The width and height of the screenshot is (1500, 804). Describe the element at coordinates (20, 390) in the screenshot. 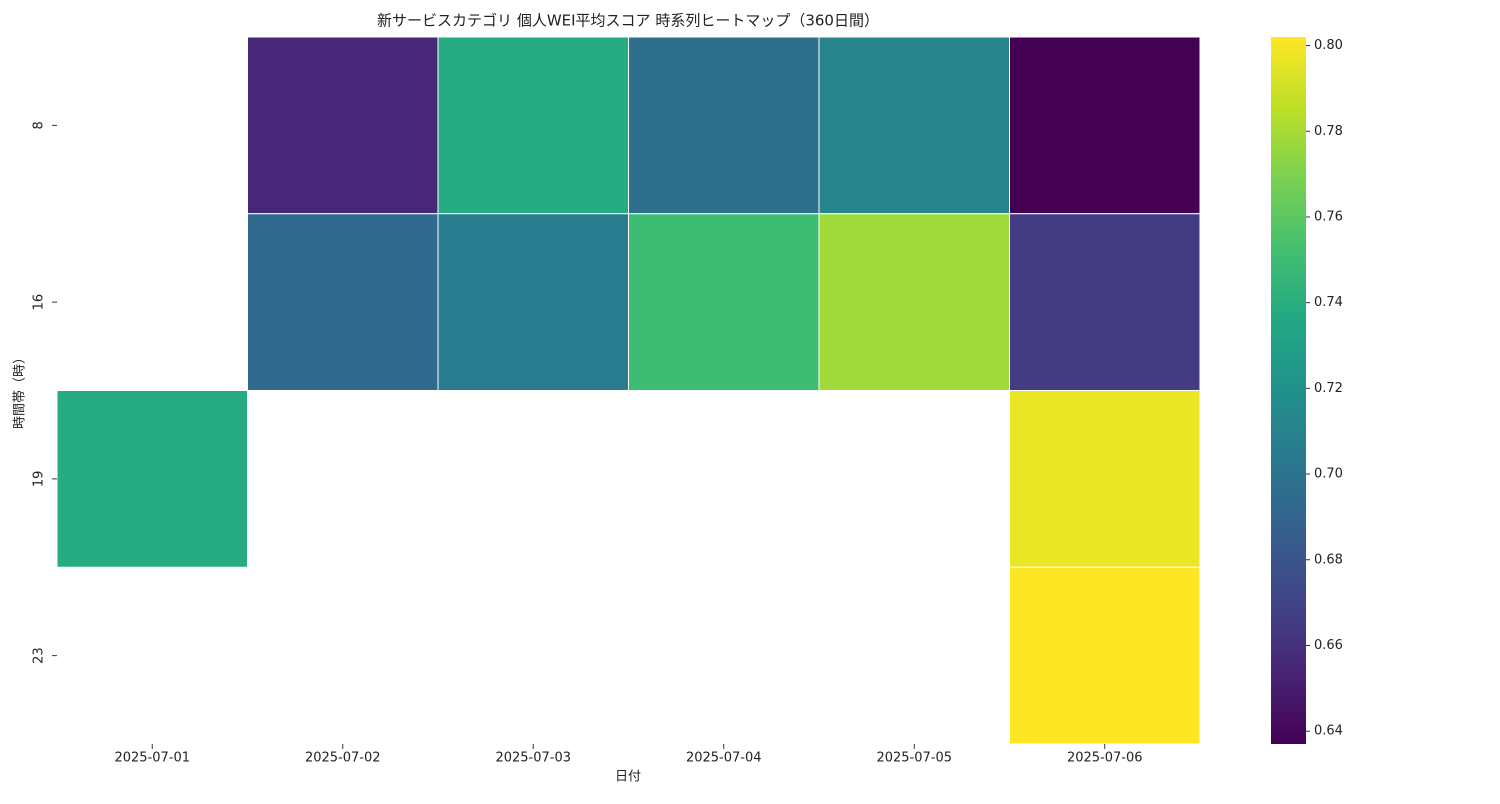

I see `y-axis-label: 時間帯（時）` at that location.